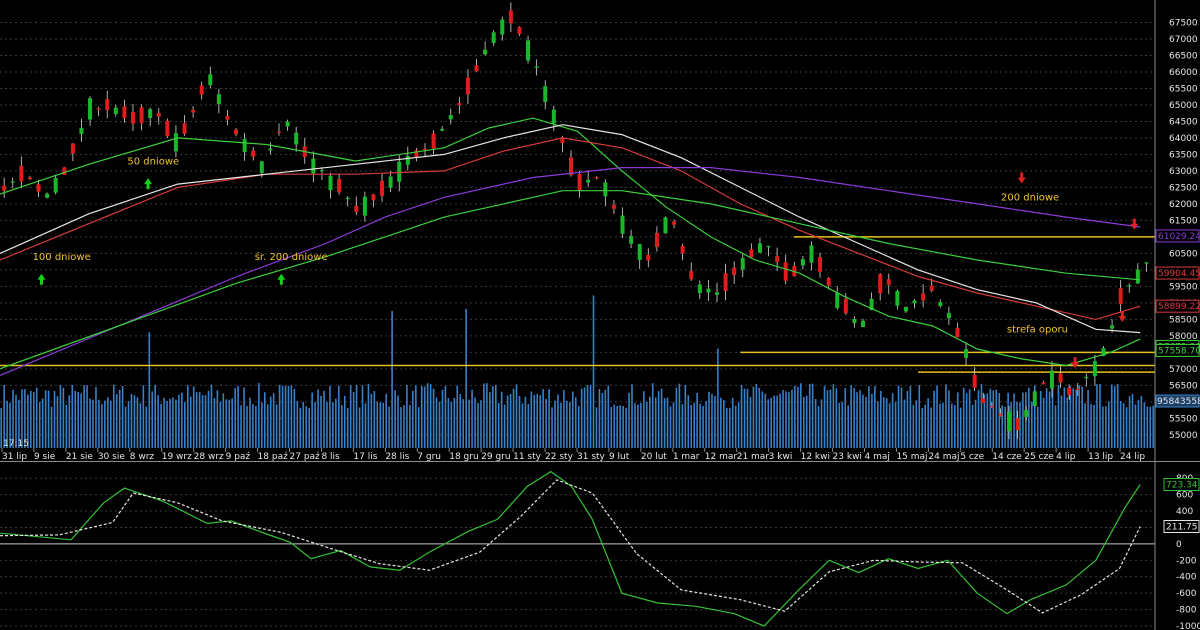  I want to click on x-tick-label: 3 kwi, so click(781, 457).